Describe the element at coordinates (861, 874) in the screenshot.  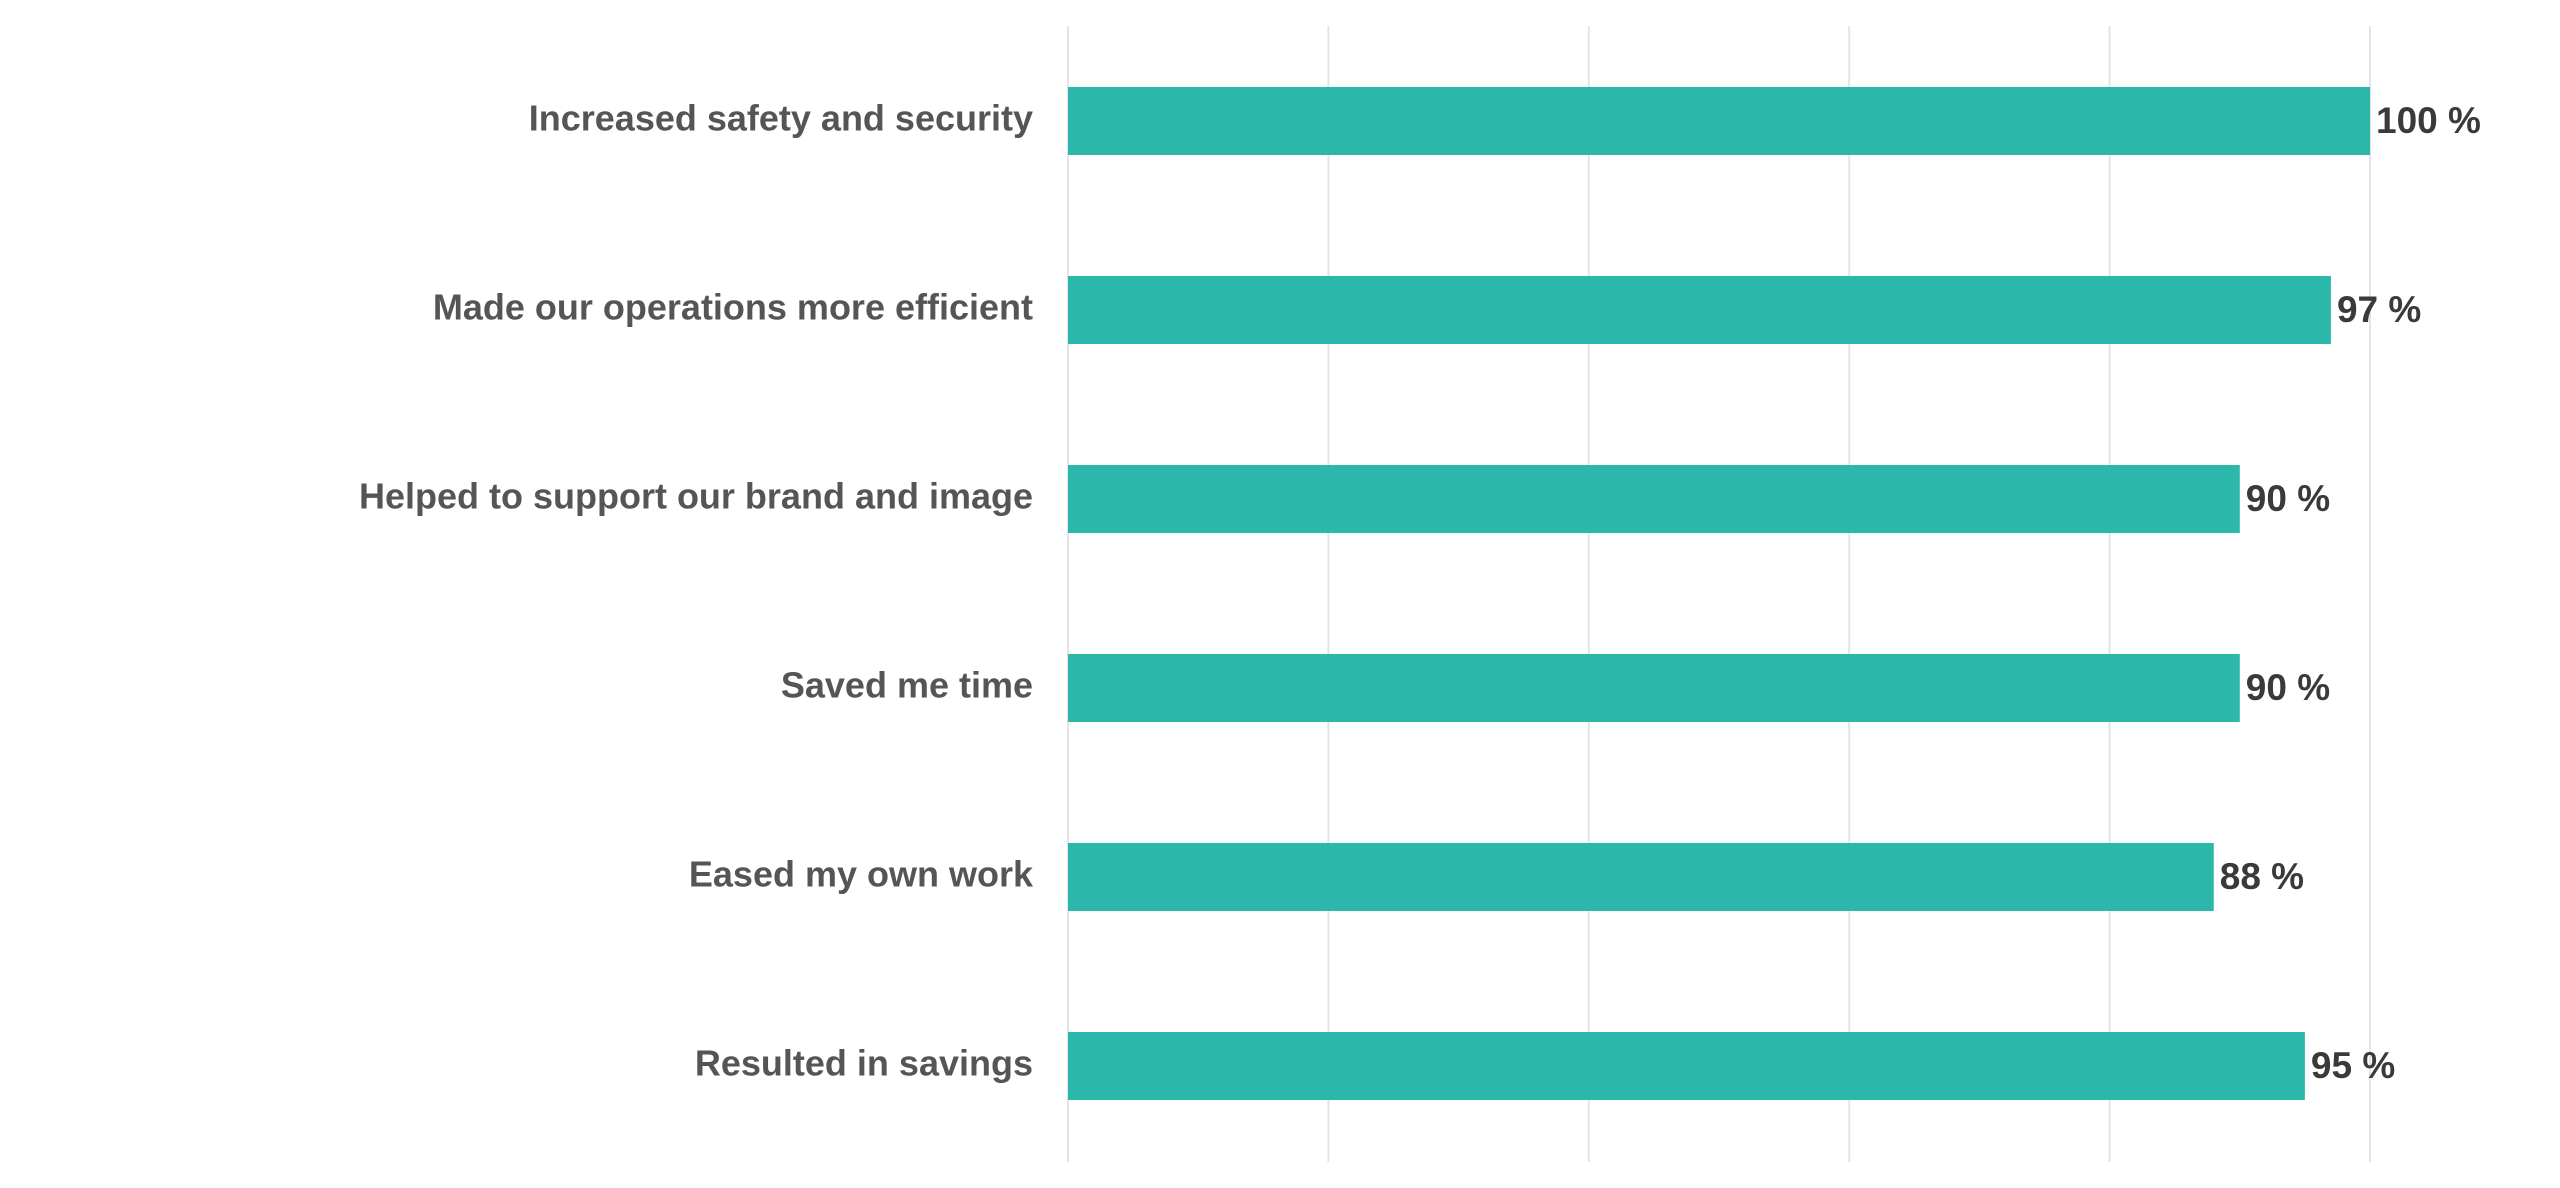
I see `category-label: Eased my own work` at that location.